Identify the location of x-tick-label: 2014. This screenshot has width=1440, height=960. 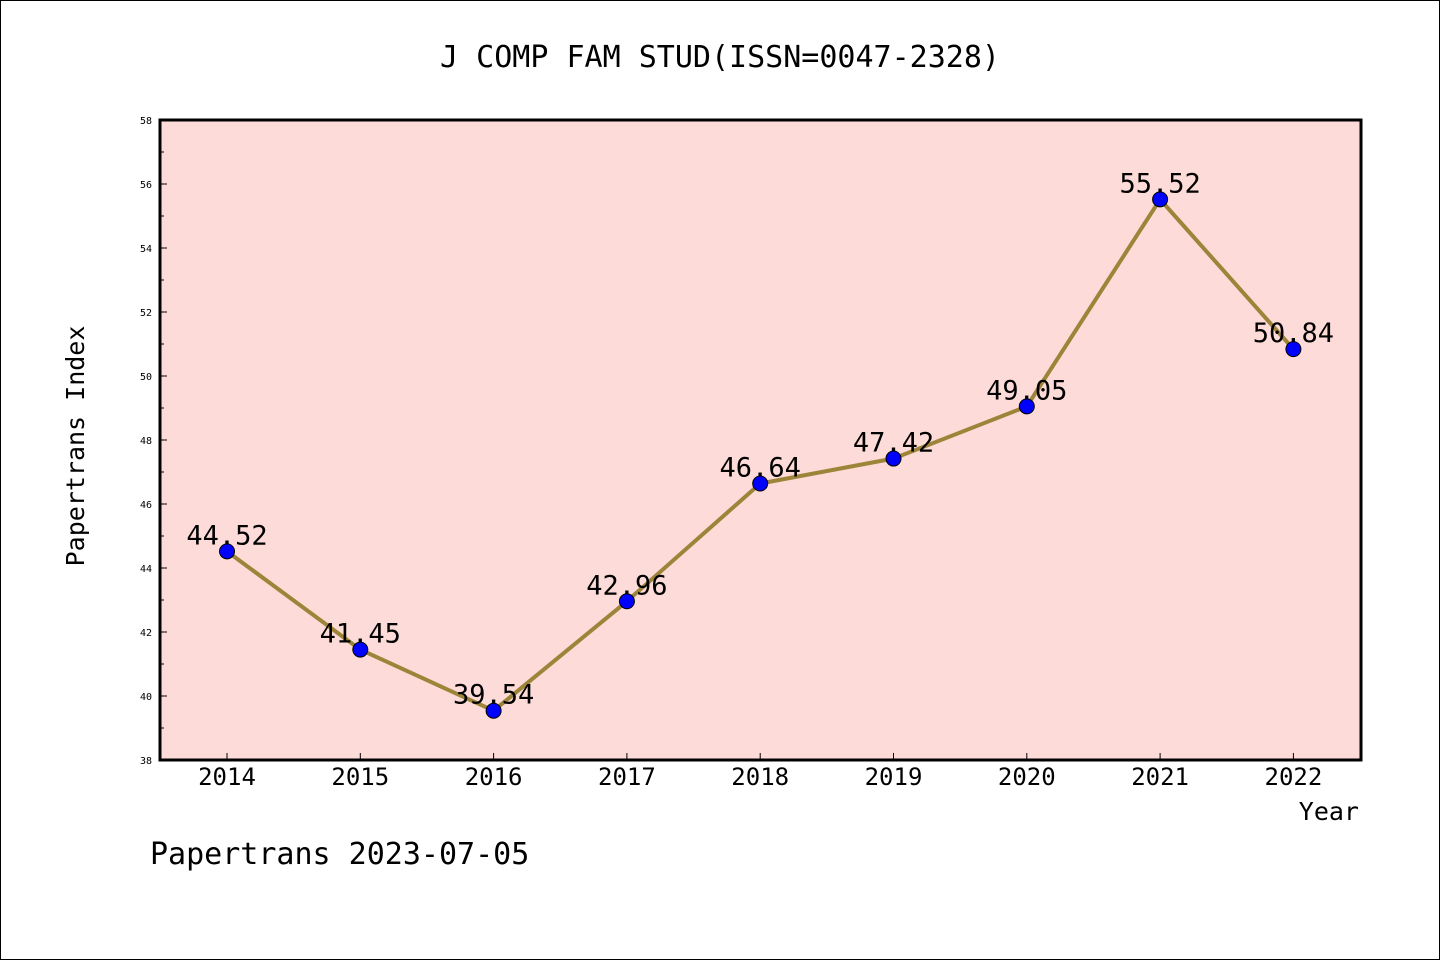
(227, 777).